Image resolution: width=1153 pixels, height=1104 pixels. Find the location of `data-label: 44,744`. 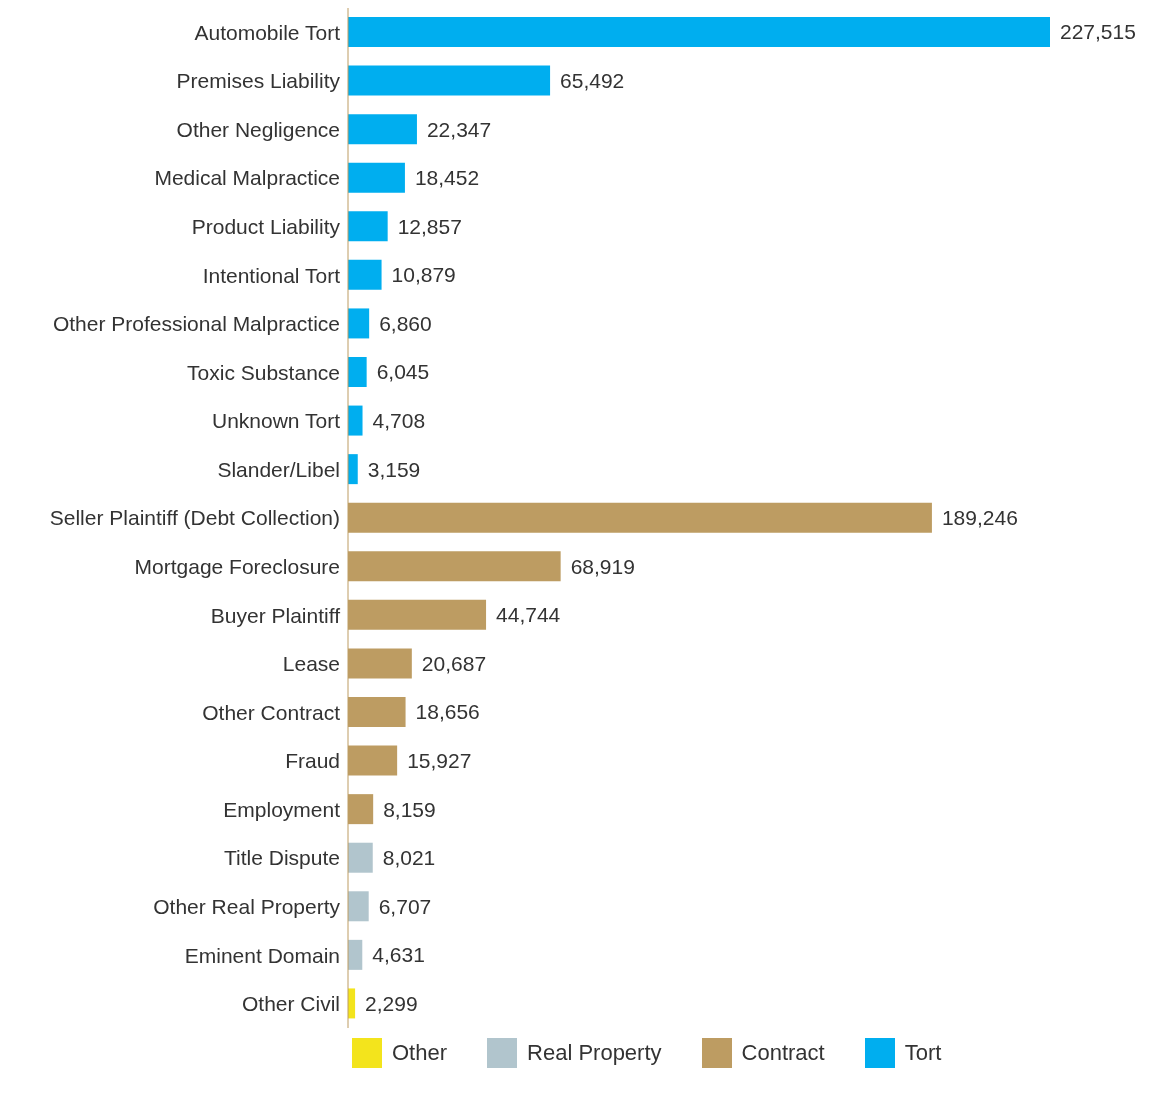

data-label: 44,744 is located at coordinates (528, 615).